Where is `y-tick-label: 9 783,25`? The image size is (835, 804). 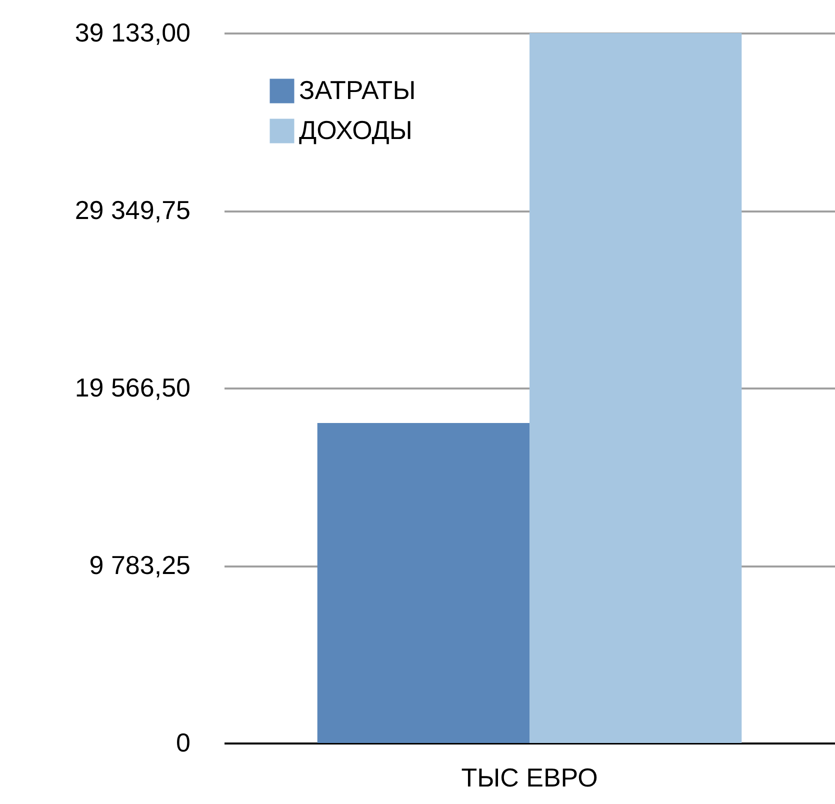
y-tick-label: 9 783,25 is located at coordinates (139, 565).